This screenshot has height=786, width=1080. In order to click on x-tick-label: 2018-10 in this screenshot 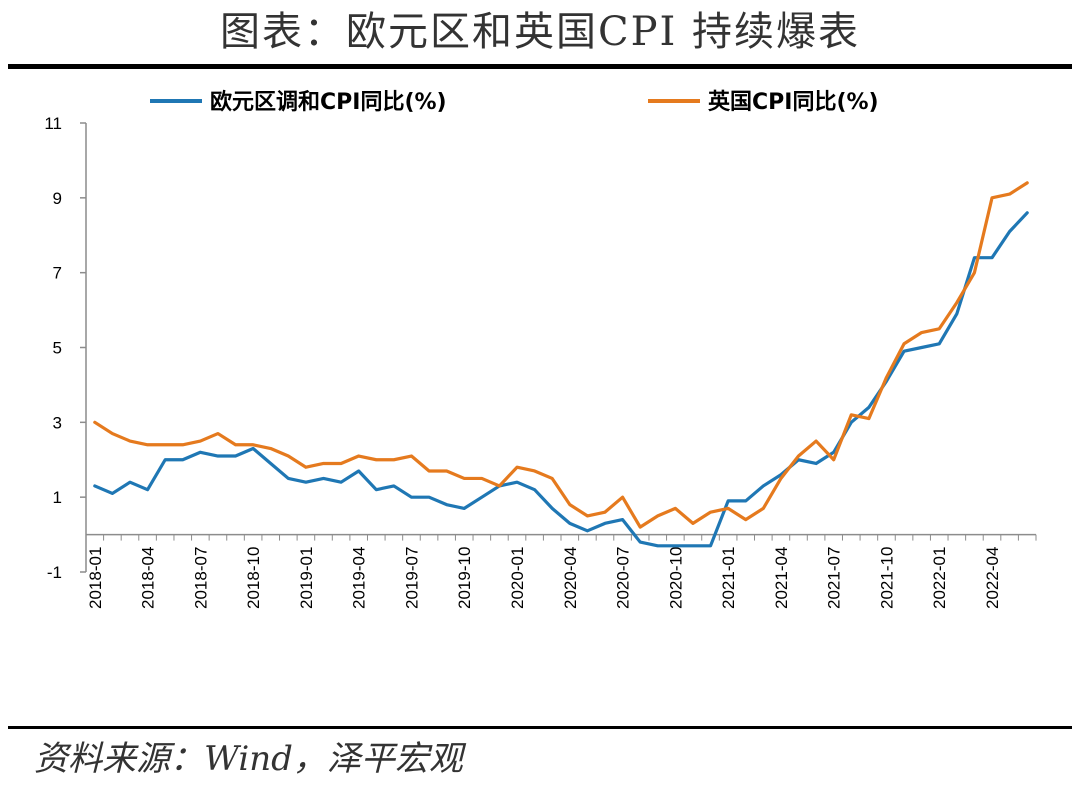, I will do `click(253, 578)`.